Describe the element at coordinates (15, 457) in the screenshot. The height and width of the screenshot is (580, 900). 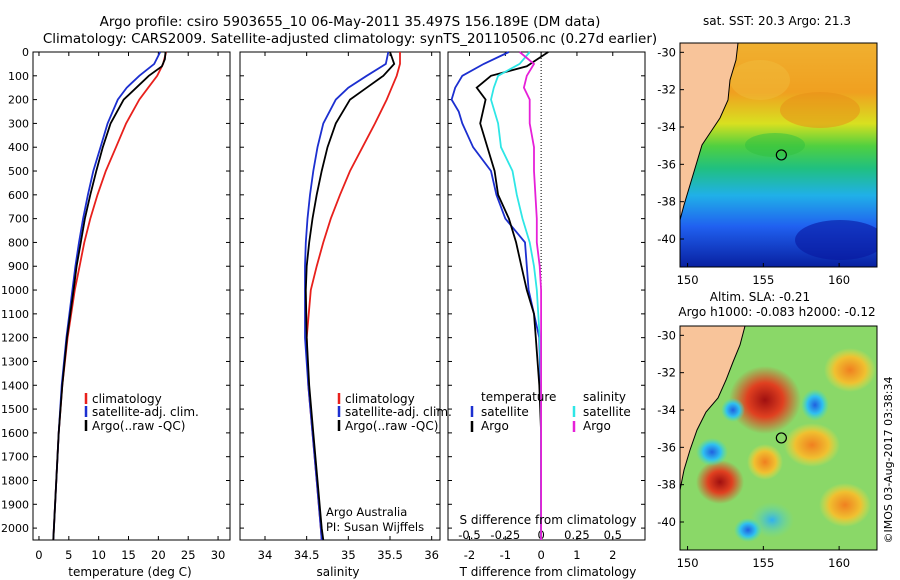
I see `depth-tick-label: 1700` at that location.